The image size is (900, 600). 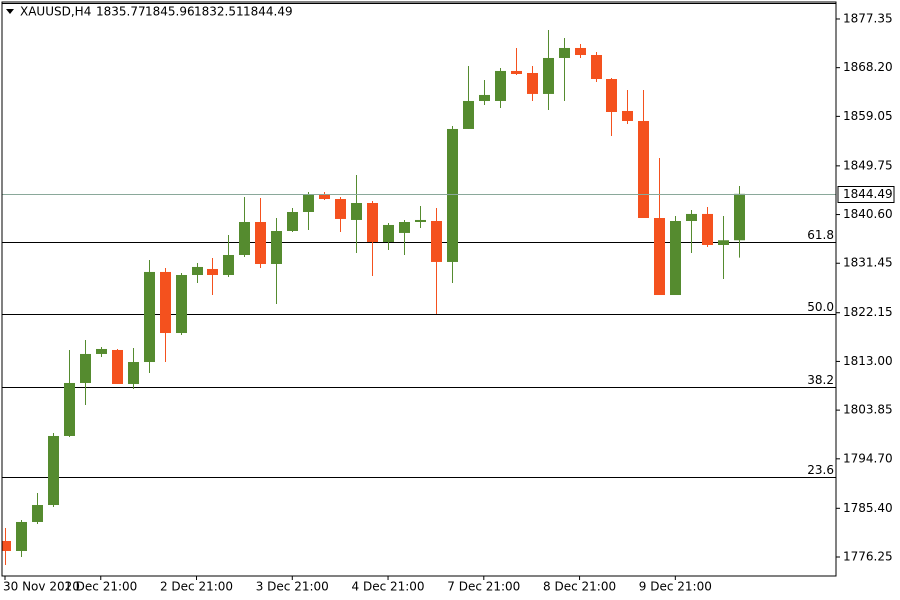 I want to click on y-tick-label: 1813.00, so click(x=868, y=361).